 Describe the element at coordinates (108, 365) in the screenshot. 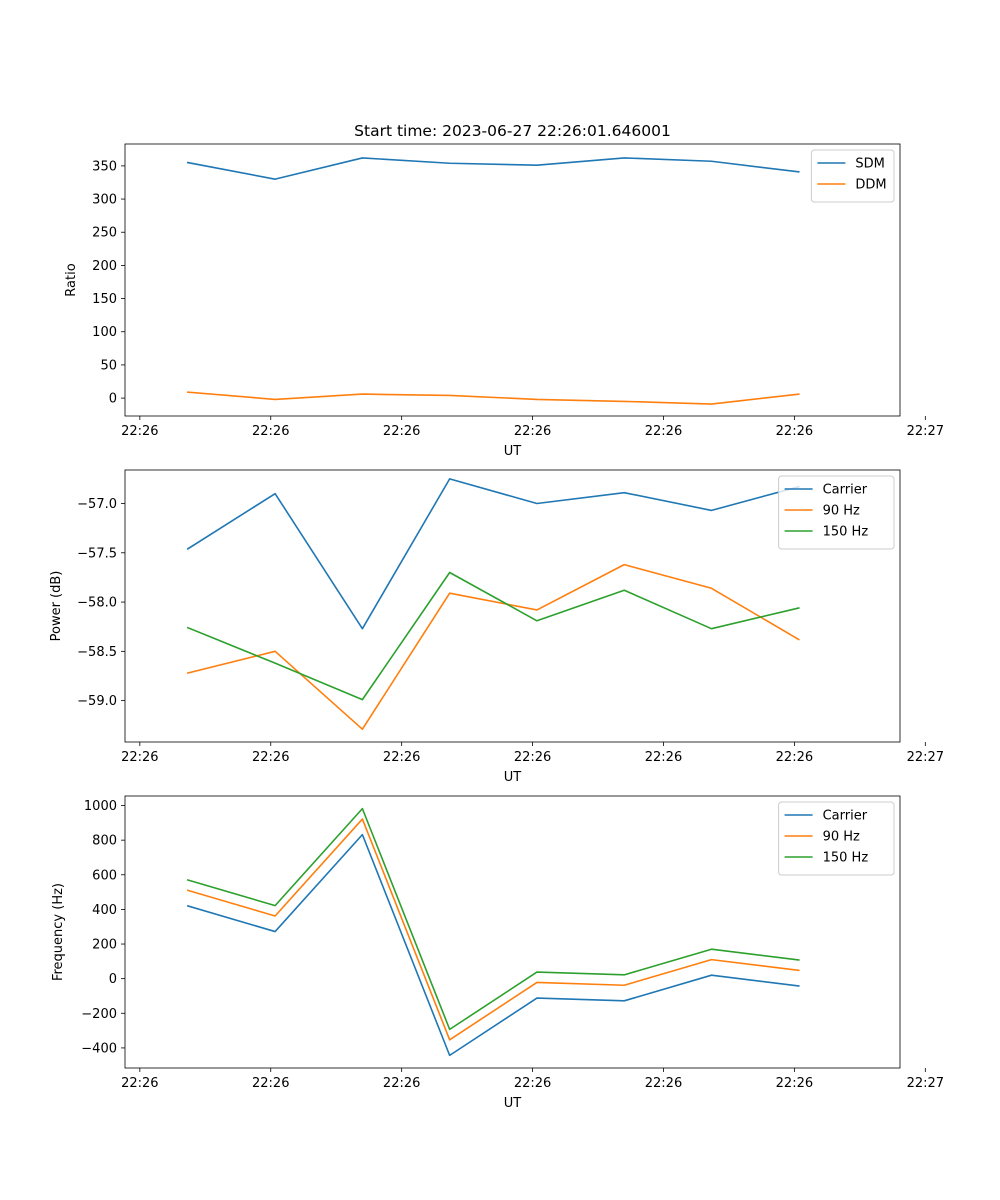

I see `y-tick-label: 50` at that location.